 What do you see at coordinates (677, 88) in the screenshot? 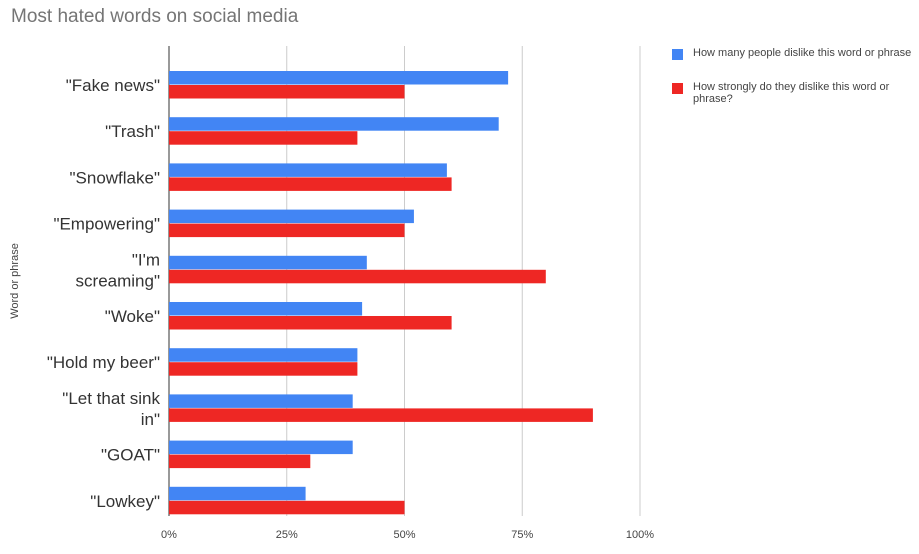
I see `legend-swatch-strength` at bounding box center [677, 88].